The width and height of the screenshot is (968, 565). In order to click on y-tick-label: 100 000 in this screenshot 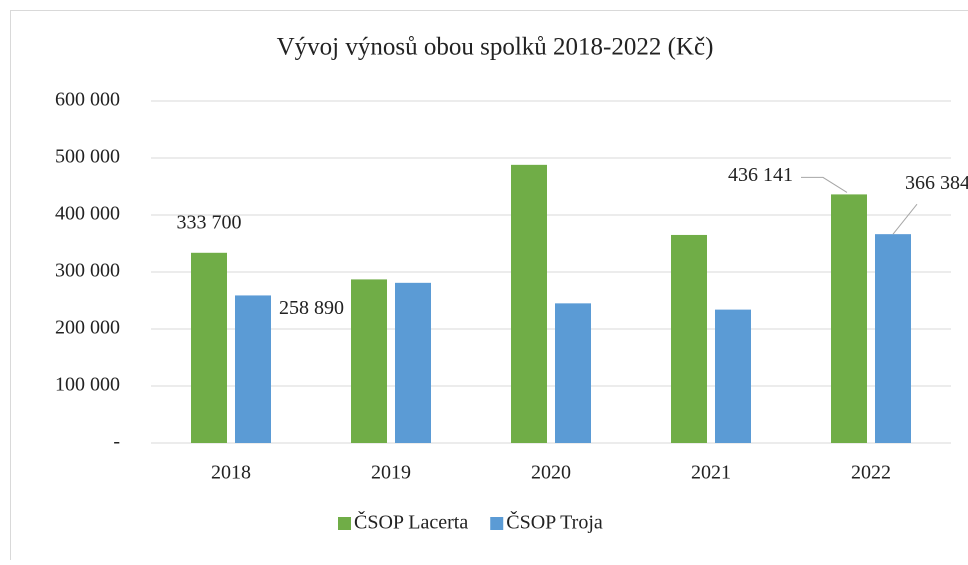, I will do `click(87, 385)`.